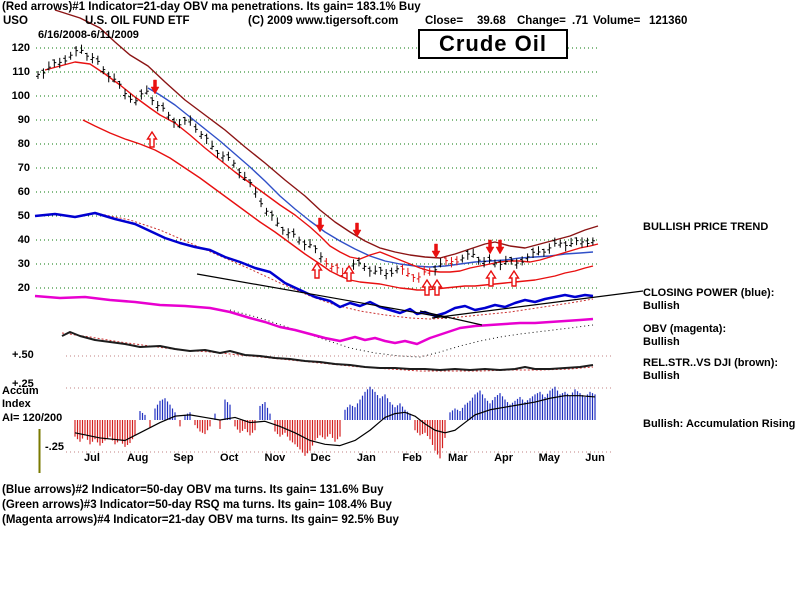 The image size is (800, 600). Describe the element at coordinates (444, 21) in the screenshot. I see `close-label: Close=` at that location.